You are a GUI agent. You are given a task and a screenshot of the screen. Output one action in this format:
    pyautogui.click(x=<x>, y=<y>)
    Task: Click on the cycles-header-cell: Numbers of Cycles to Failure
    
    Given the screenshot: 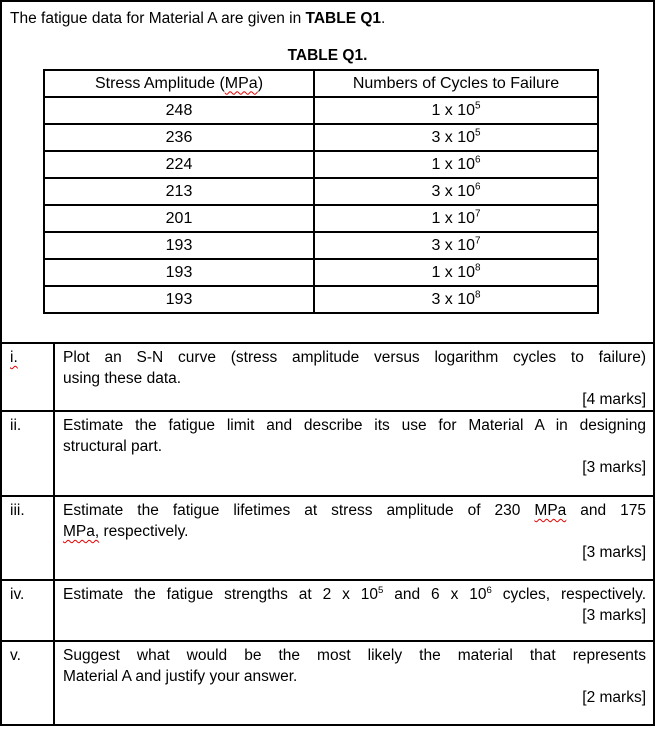 What is the action you would take?
    pyautogui.click(x=456, y=83)
    